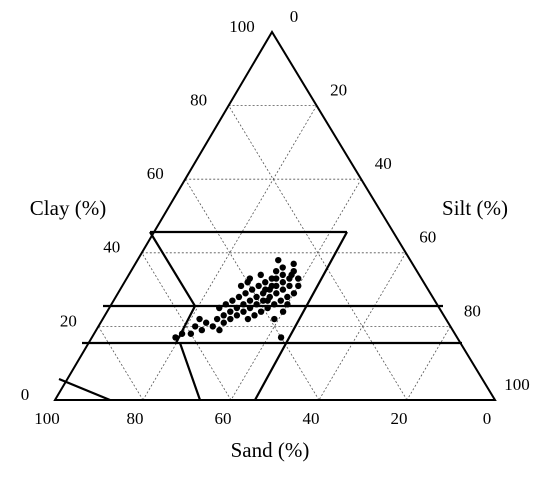 Image resolution: width=550 pixels, height=480 pixels. Describe the element at coordinates (111, 247) in the screenshot. I see `clay-tick-label: 40` at that location.